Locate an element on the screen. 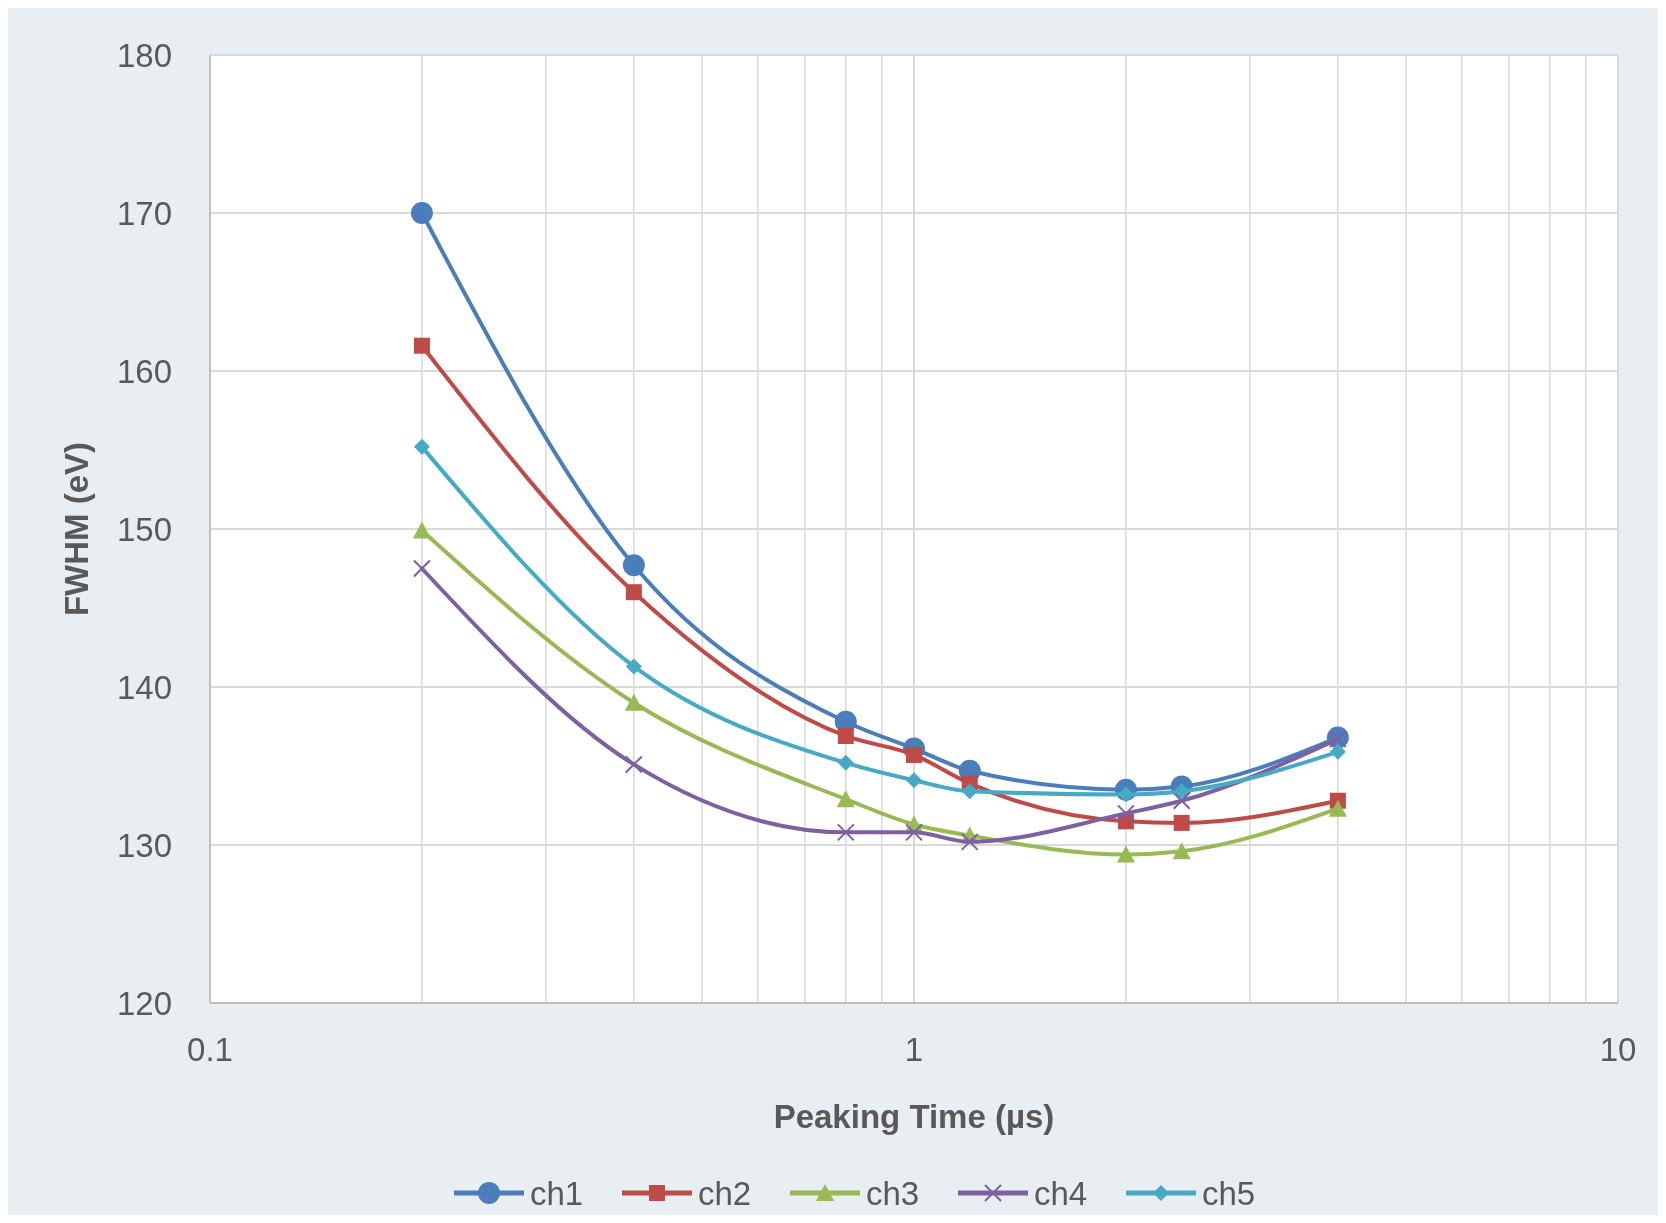 This screenshot has height=1223, width=1666. legend-label: ch2 is located at coordinates (725, 1193).